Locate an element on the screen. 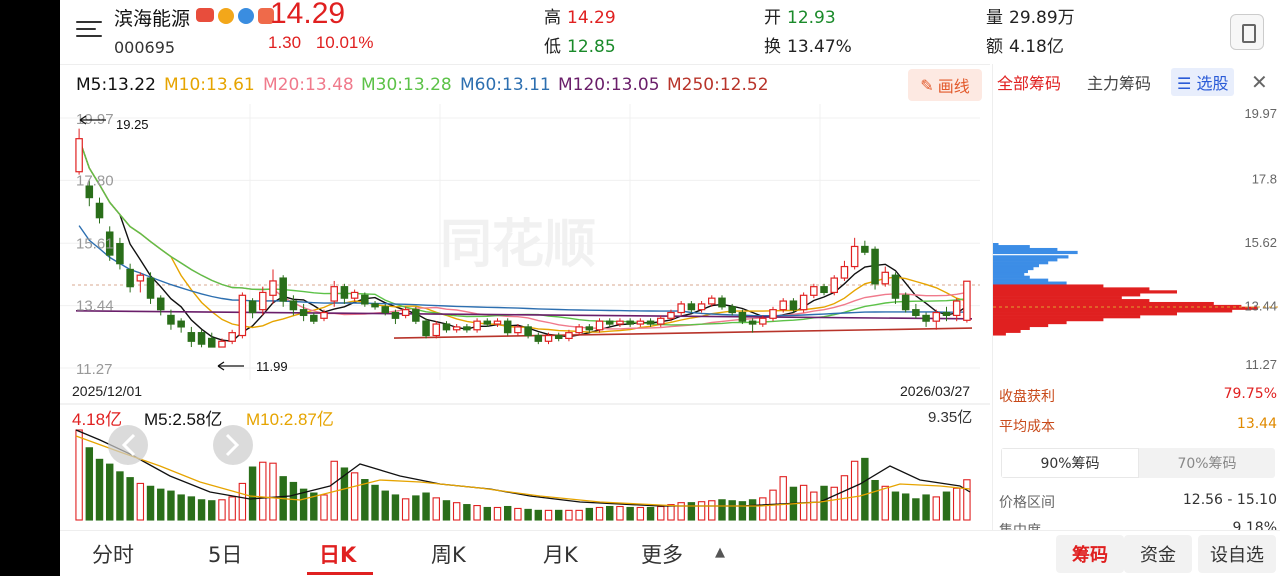 This screenshot has width=1280, height=576. tab-intraday: 分时 is located at coordinates (113, 555).